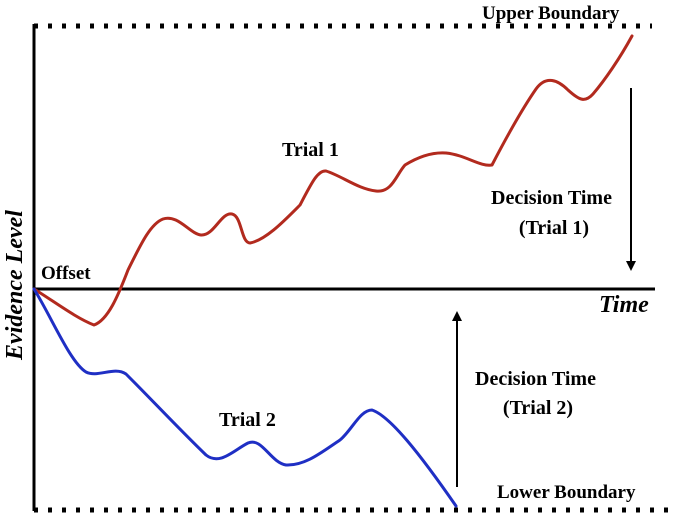 This screenshot has width=685, height=516. Describe the element at coordinates (554, 213) in the screenshot. I see `decision-time-1-label: Decision Time (Trial 1)` at that location.